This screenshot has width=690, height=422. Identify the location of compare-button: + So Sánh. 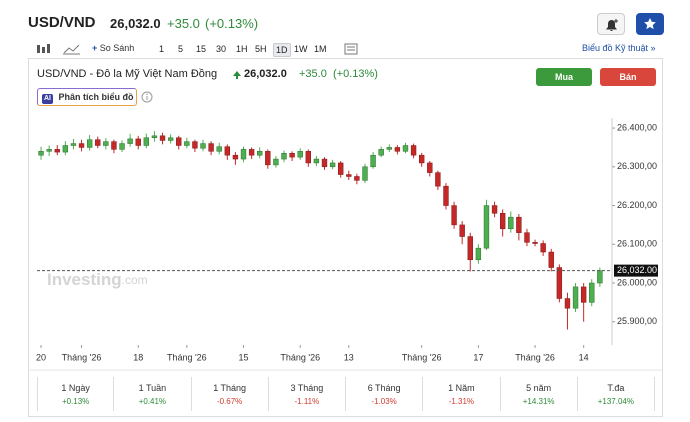
(113, 48).